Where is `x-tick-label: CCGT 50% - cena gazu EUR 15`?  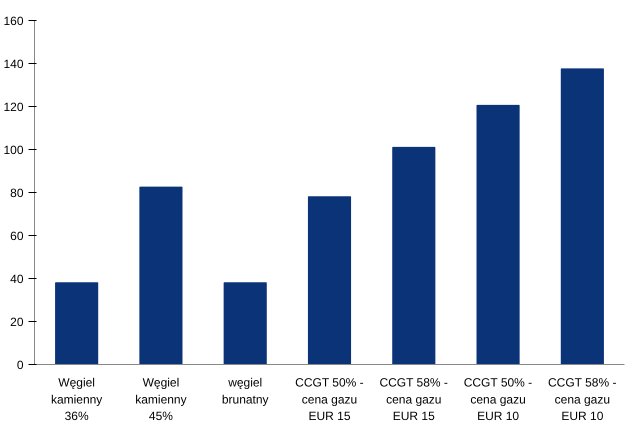 x-tick-label: CCGT 50% - cena gazu EUR 15 is located at coordinates (329, 400).